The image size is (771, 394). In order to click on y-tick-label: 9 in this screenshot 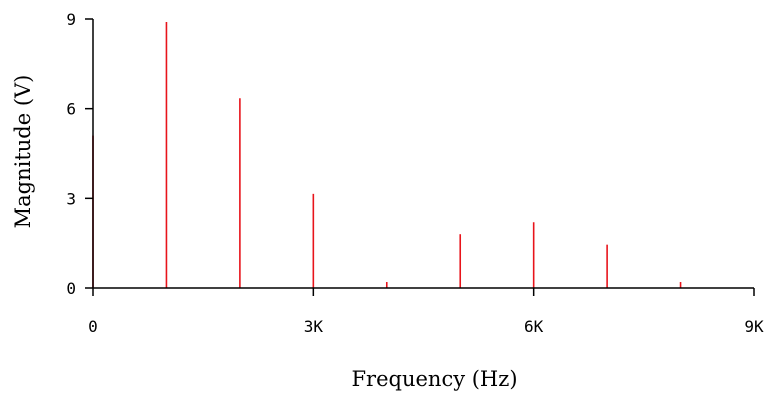, I will do `click(71, 19)`.